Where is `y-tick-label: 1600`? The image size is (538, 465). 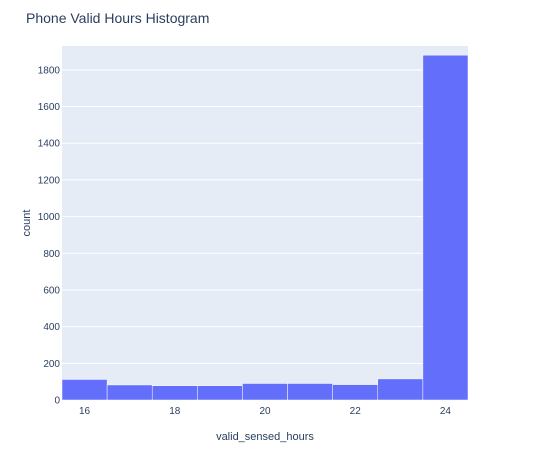
y-tick-label: 1600 is located at coordinates (49, 107).